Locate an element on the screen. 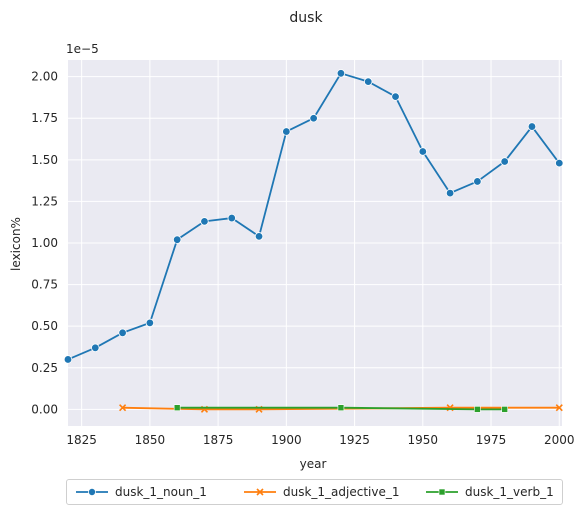 The width and height of the screenshot is (583, 515). x-tick-label: 1825 is located at coordinates (81, 440).